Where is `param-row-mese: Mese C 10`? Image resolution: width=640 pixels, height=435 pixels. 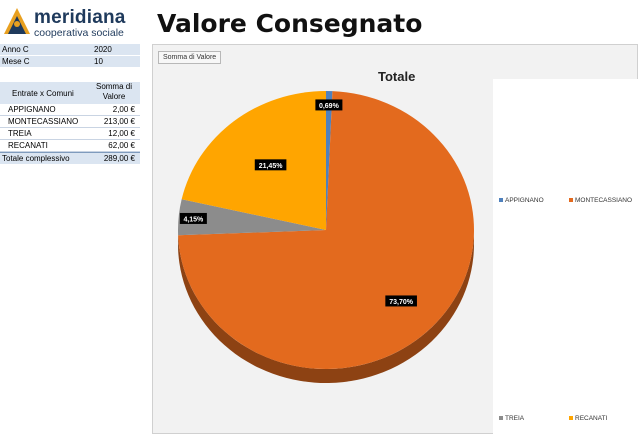
param-row-mese: Mese C 10 is located at coordinates (70, 62).